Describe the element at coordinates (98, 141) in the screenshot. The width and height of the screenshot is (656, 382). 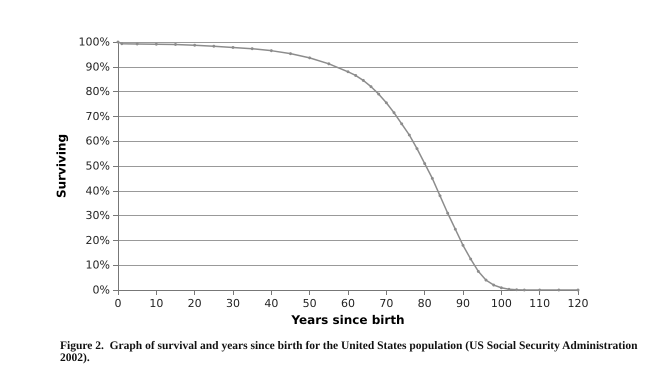
I see `y-tick-label: 60%` at that location.